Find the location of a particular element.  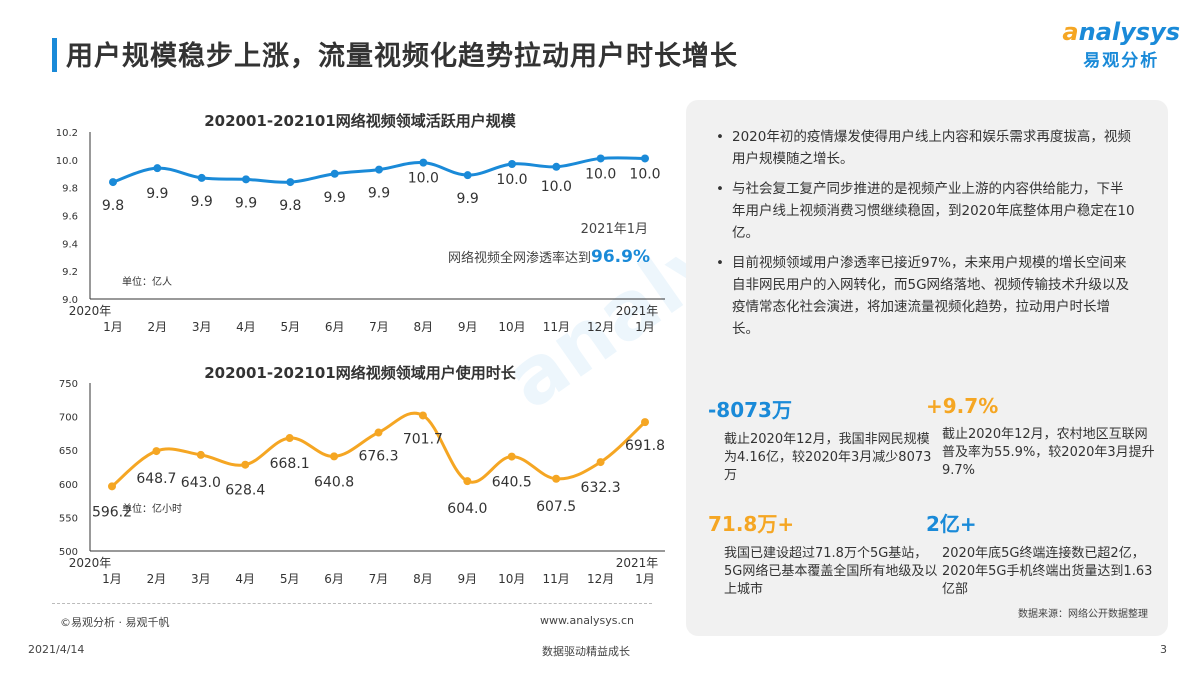

x-year-label: 2020年 is located at coordinates (90, 311).